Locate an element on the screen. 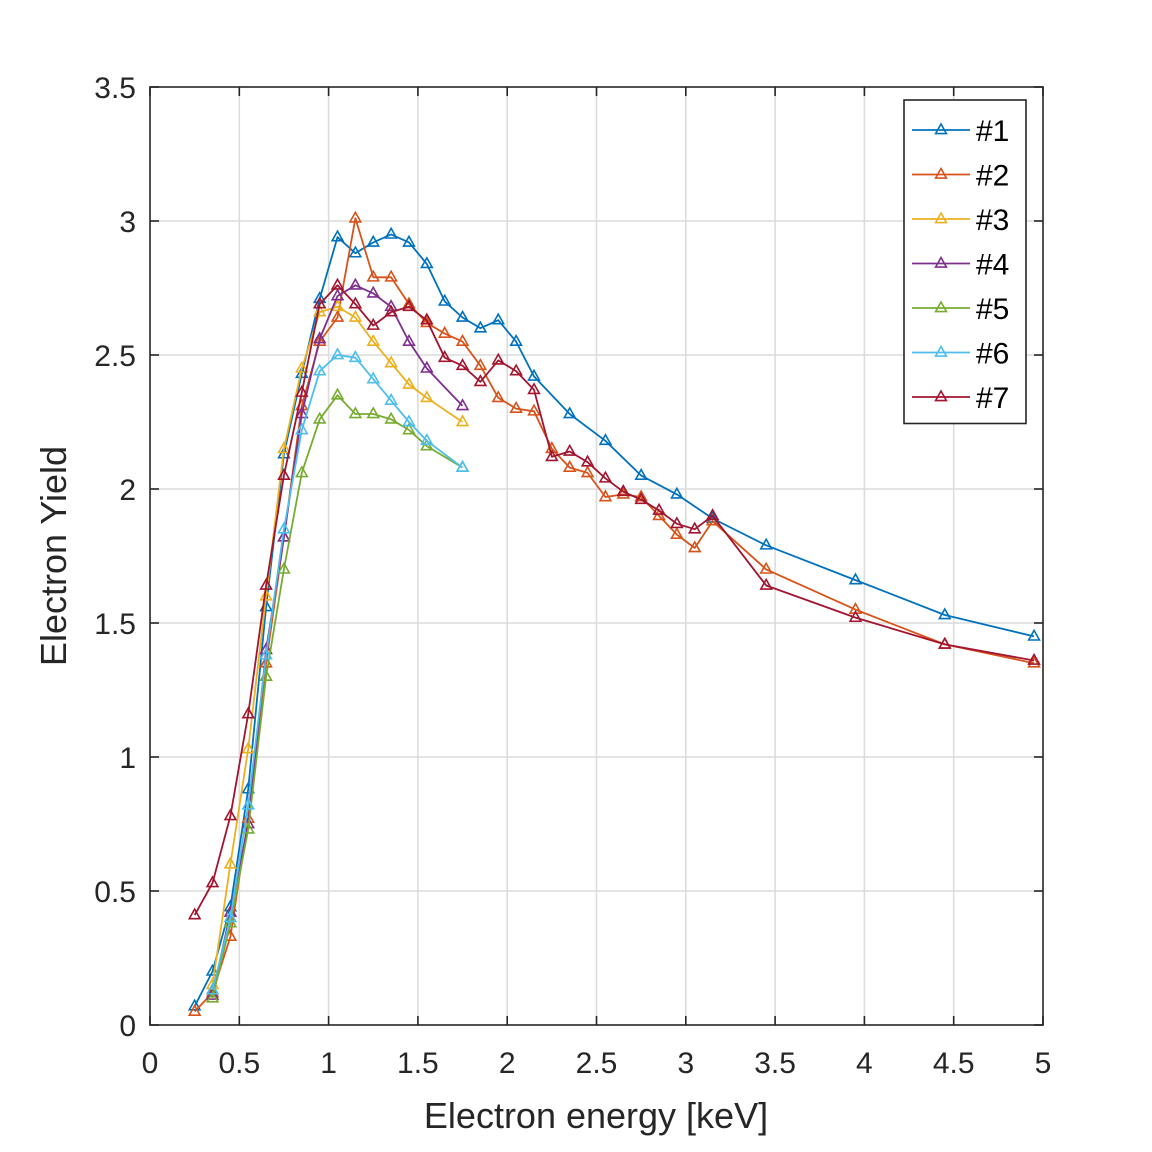  y-tick-label: 1.5 is located at coordinates (115, 624).